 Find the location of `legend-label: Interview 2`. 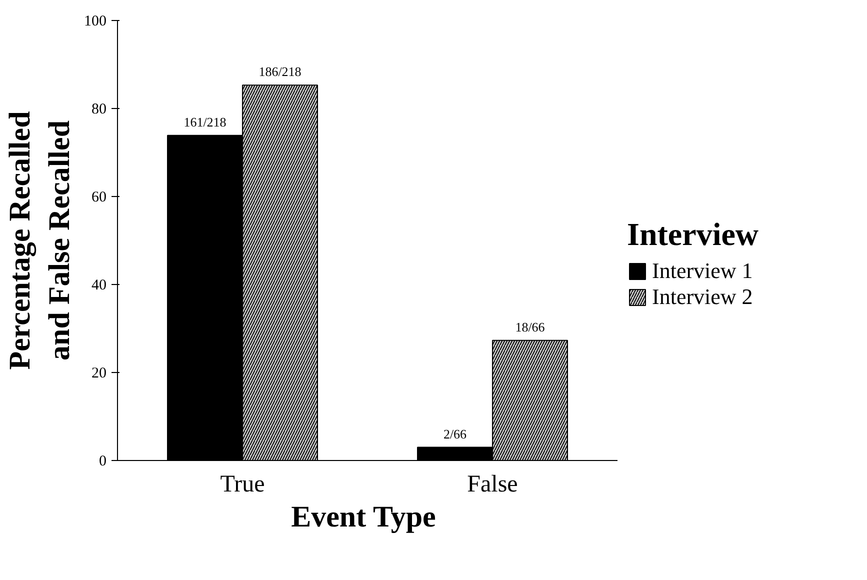

legend-label: Interview 2 is located at coordinates (702, 297).